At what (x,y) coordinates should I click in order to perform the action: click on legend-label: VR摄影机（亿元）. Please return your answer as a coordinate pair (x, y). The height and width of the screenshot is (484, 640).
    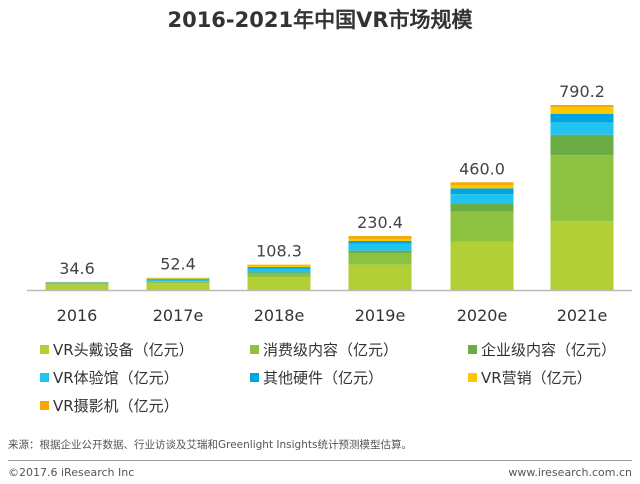
    Looking at the image, I should click on (116, 406).